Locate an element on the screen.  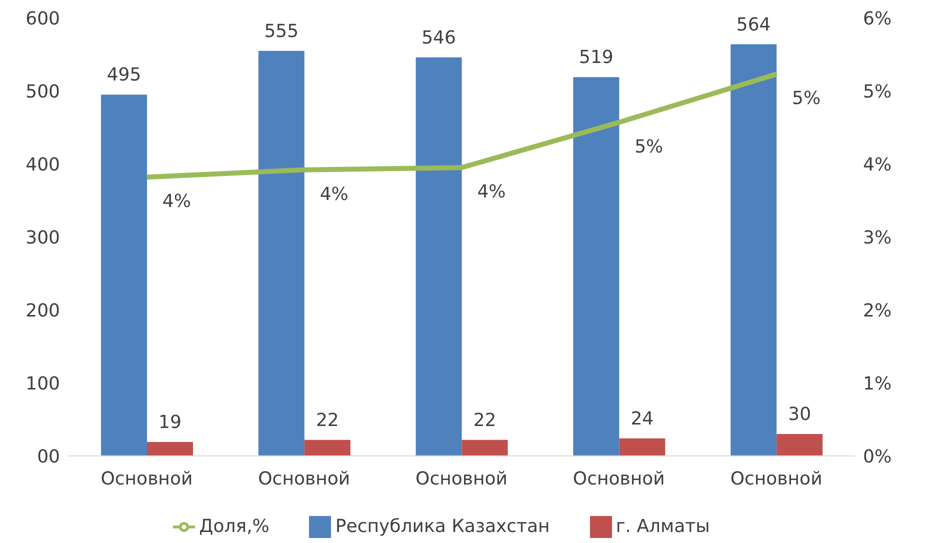
y2-tick-label: 1% is located at coordinates (877, 383).